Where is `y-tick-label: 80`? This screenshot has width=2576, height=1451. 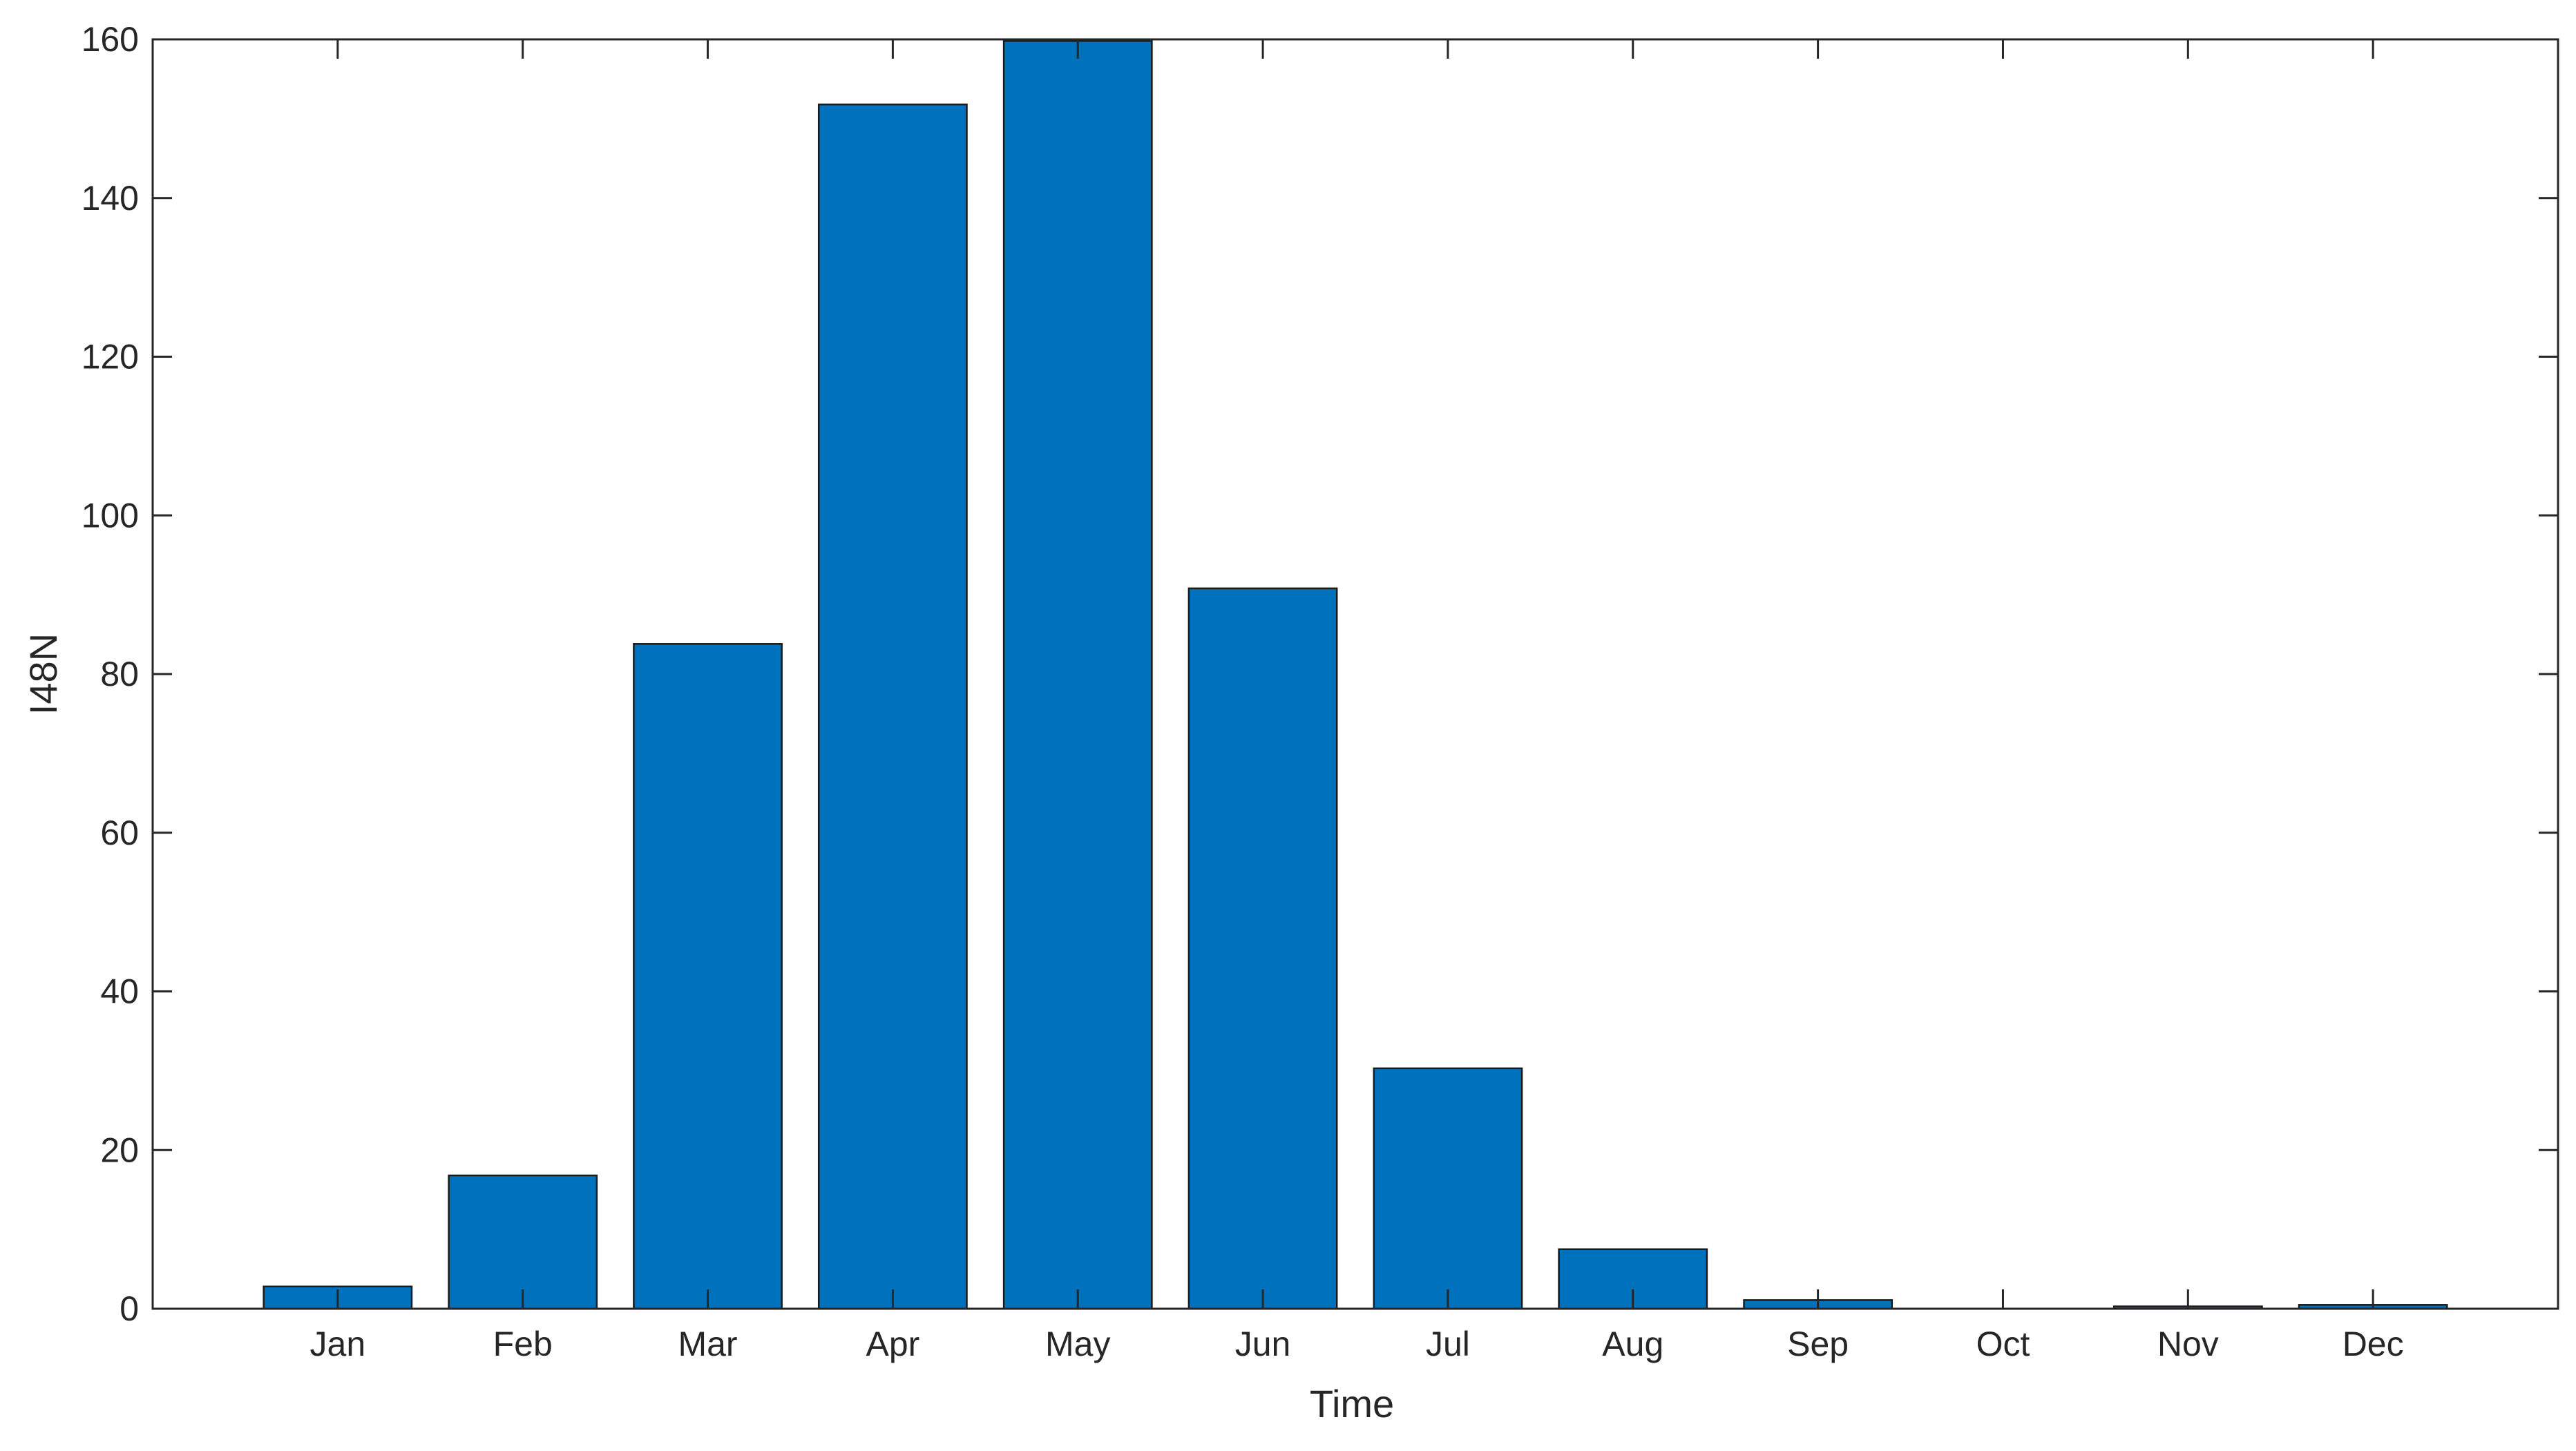
y-tick-label: 80 is located at coordinates (120, 674).